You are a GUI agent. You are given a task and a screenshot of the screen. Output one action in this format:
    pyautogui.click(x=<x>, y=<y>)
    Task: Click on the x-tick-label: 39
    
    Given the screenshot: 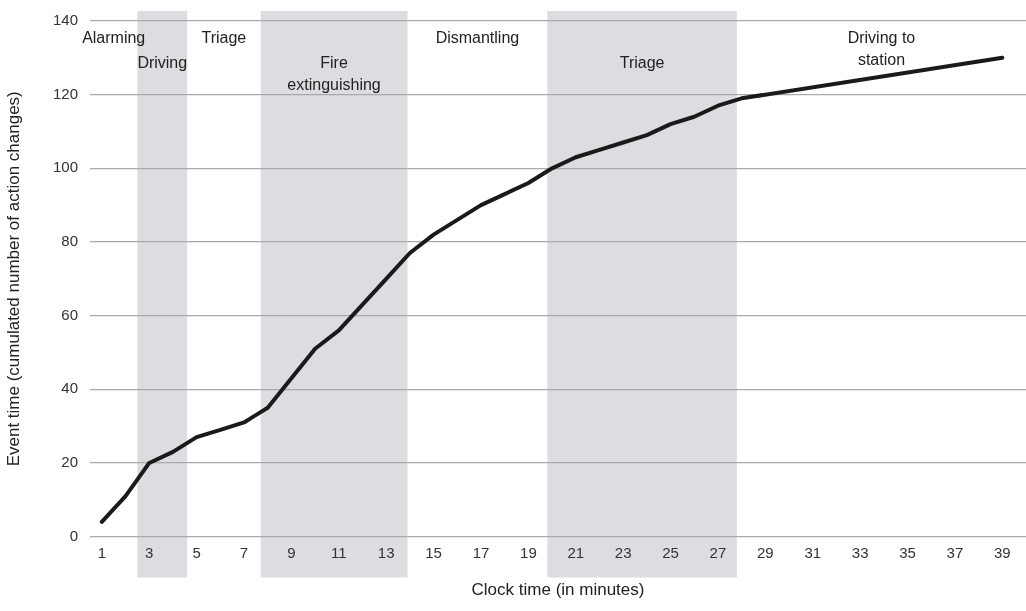 What is the action you would take?
    pyautogui.click(x=1002, y=552)
    